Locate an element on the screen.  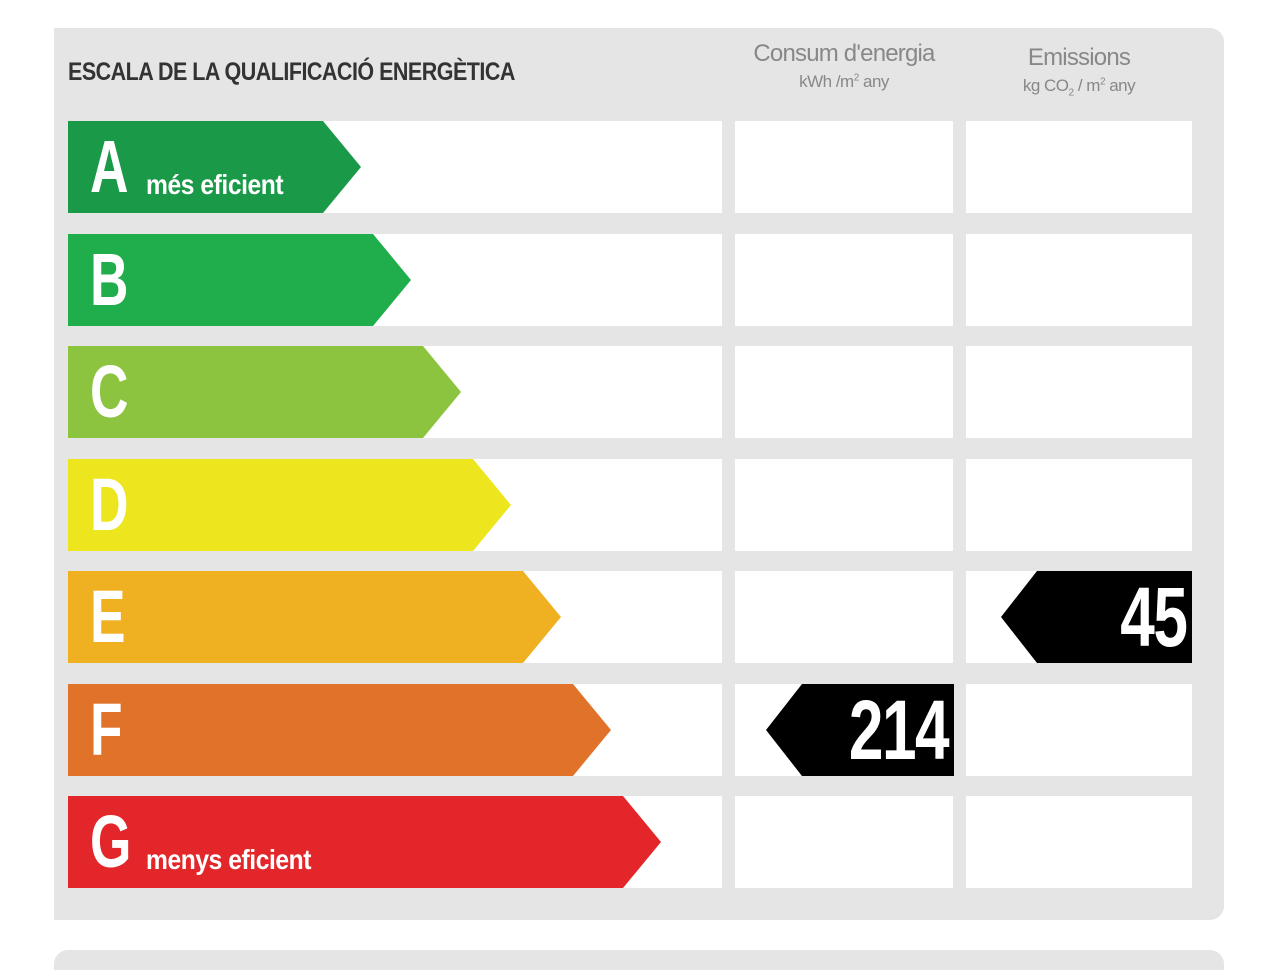
band-letter: E is located at coordinates (108, 616).